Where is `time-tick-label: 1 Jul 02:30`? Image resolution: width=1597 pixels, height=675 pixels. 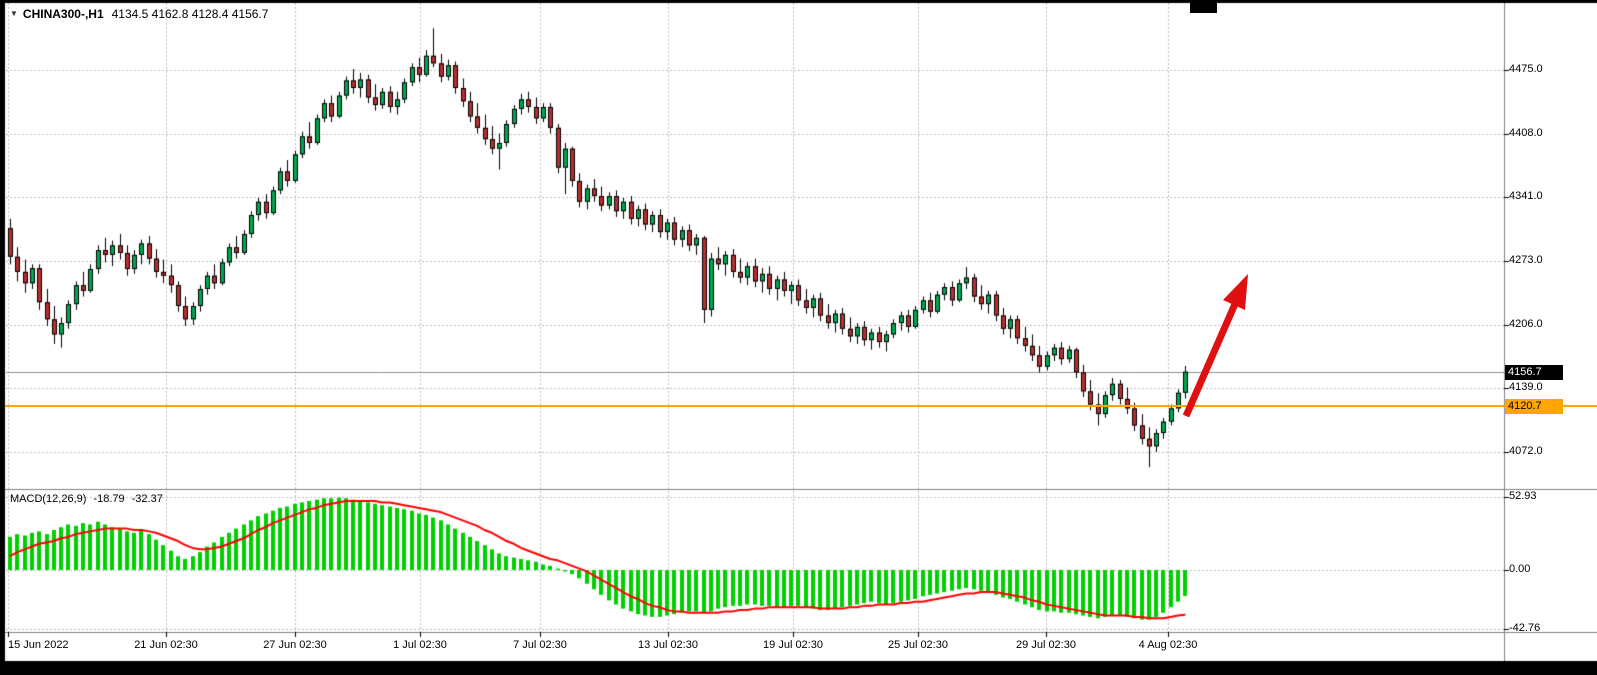
time-tick-label: 1 Jul 02:30 is located at coordinates (420, 645).